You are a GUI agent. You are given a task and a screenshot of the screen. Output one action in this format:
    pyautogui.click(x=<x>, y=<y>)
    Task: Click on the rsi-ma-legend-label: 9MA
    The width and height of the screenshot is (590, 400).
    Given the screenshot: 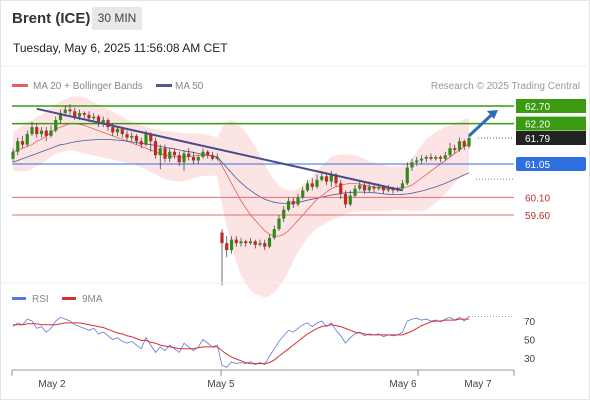 What is the action you would take?
    pyautogui.click(x=92, y=299)
    